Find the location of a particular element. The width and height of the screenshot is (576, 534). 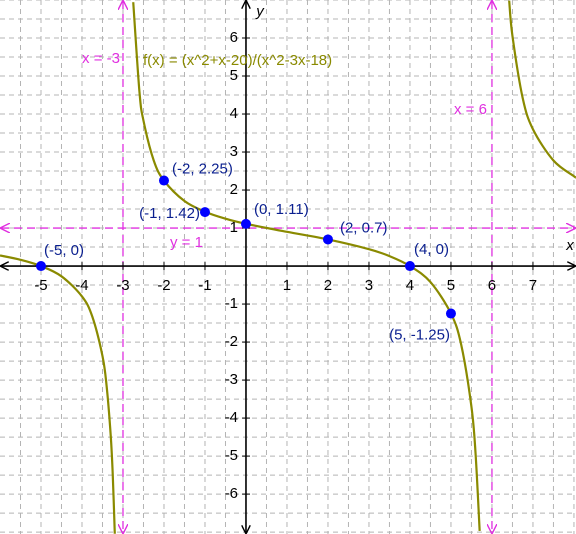

x-tick-label: 6 is located at coordinates (492, 285).